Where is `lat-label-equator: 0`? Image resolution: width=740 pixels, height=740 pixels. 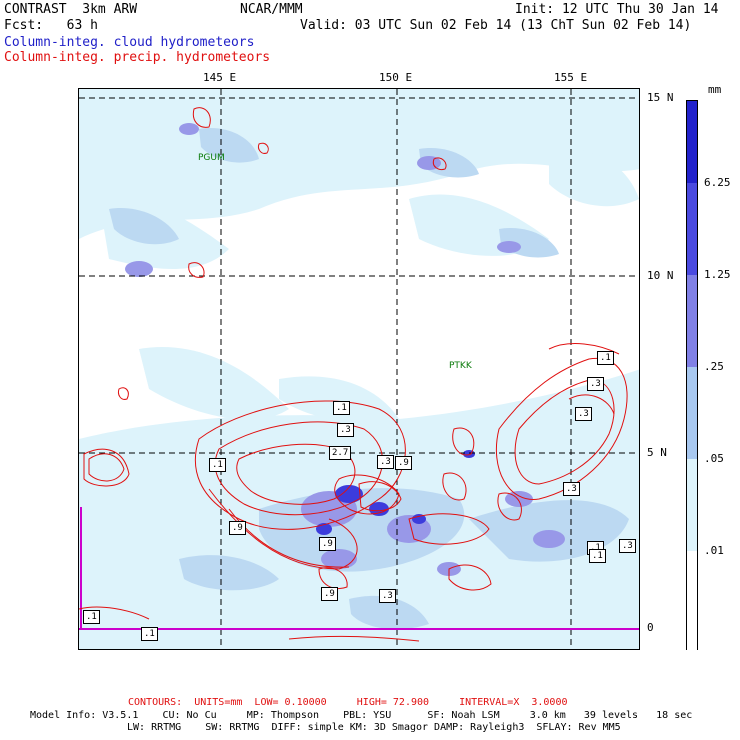 lat-label-equator: 0 is located at coordinates (650, 627).